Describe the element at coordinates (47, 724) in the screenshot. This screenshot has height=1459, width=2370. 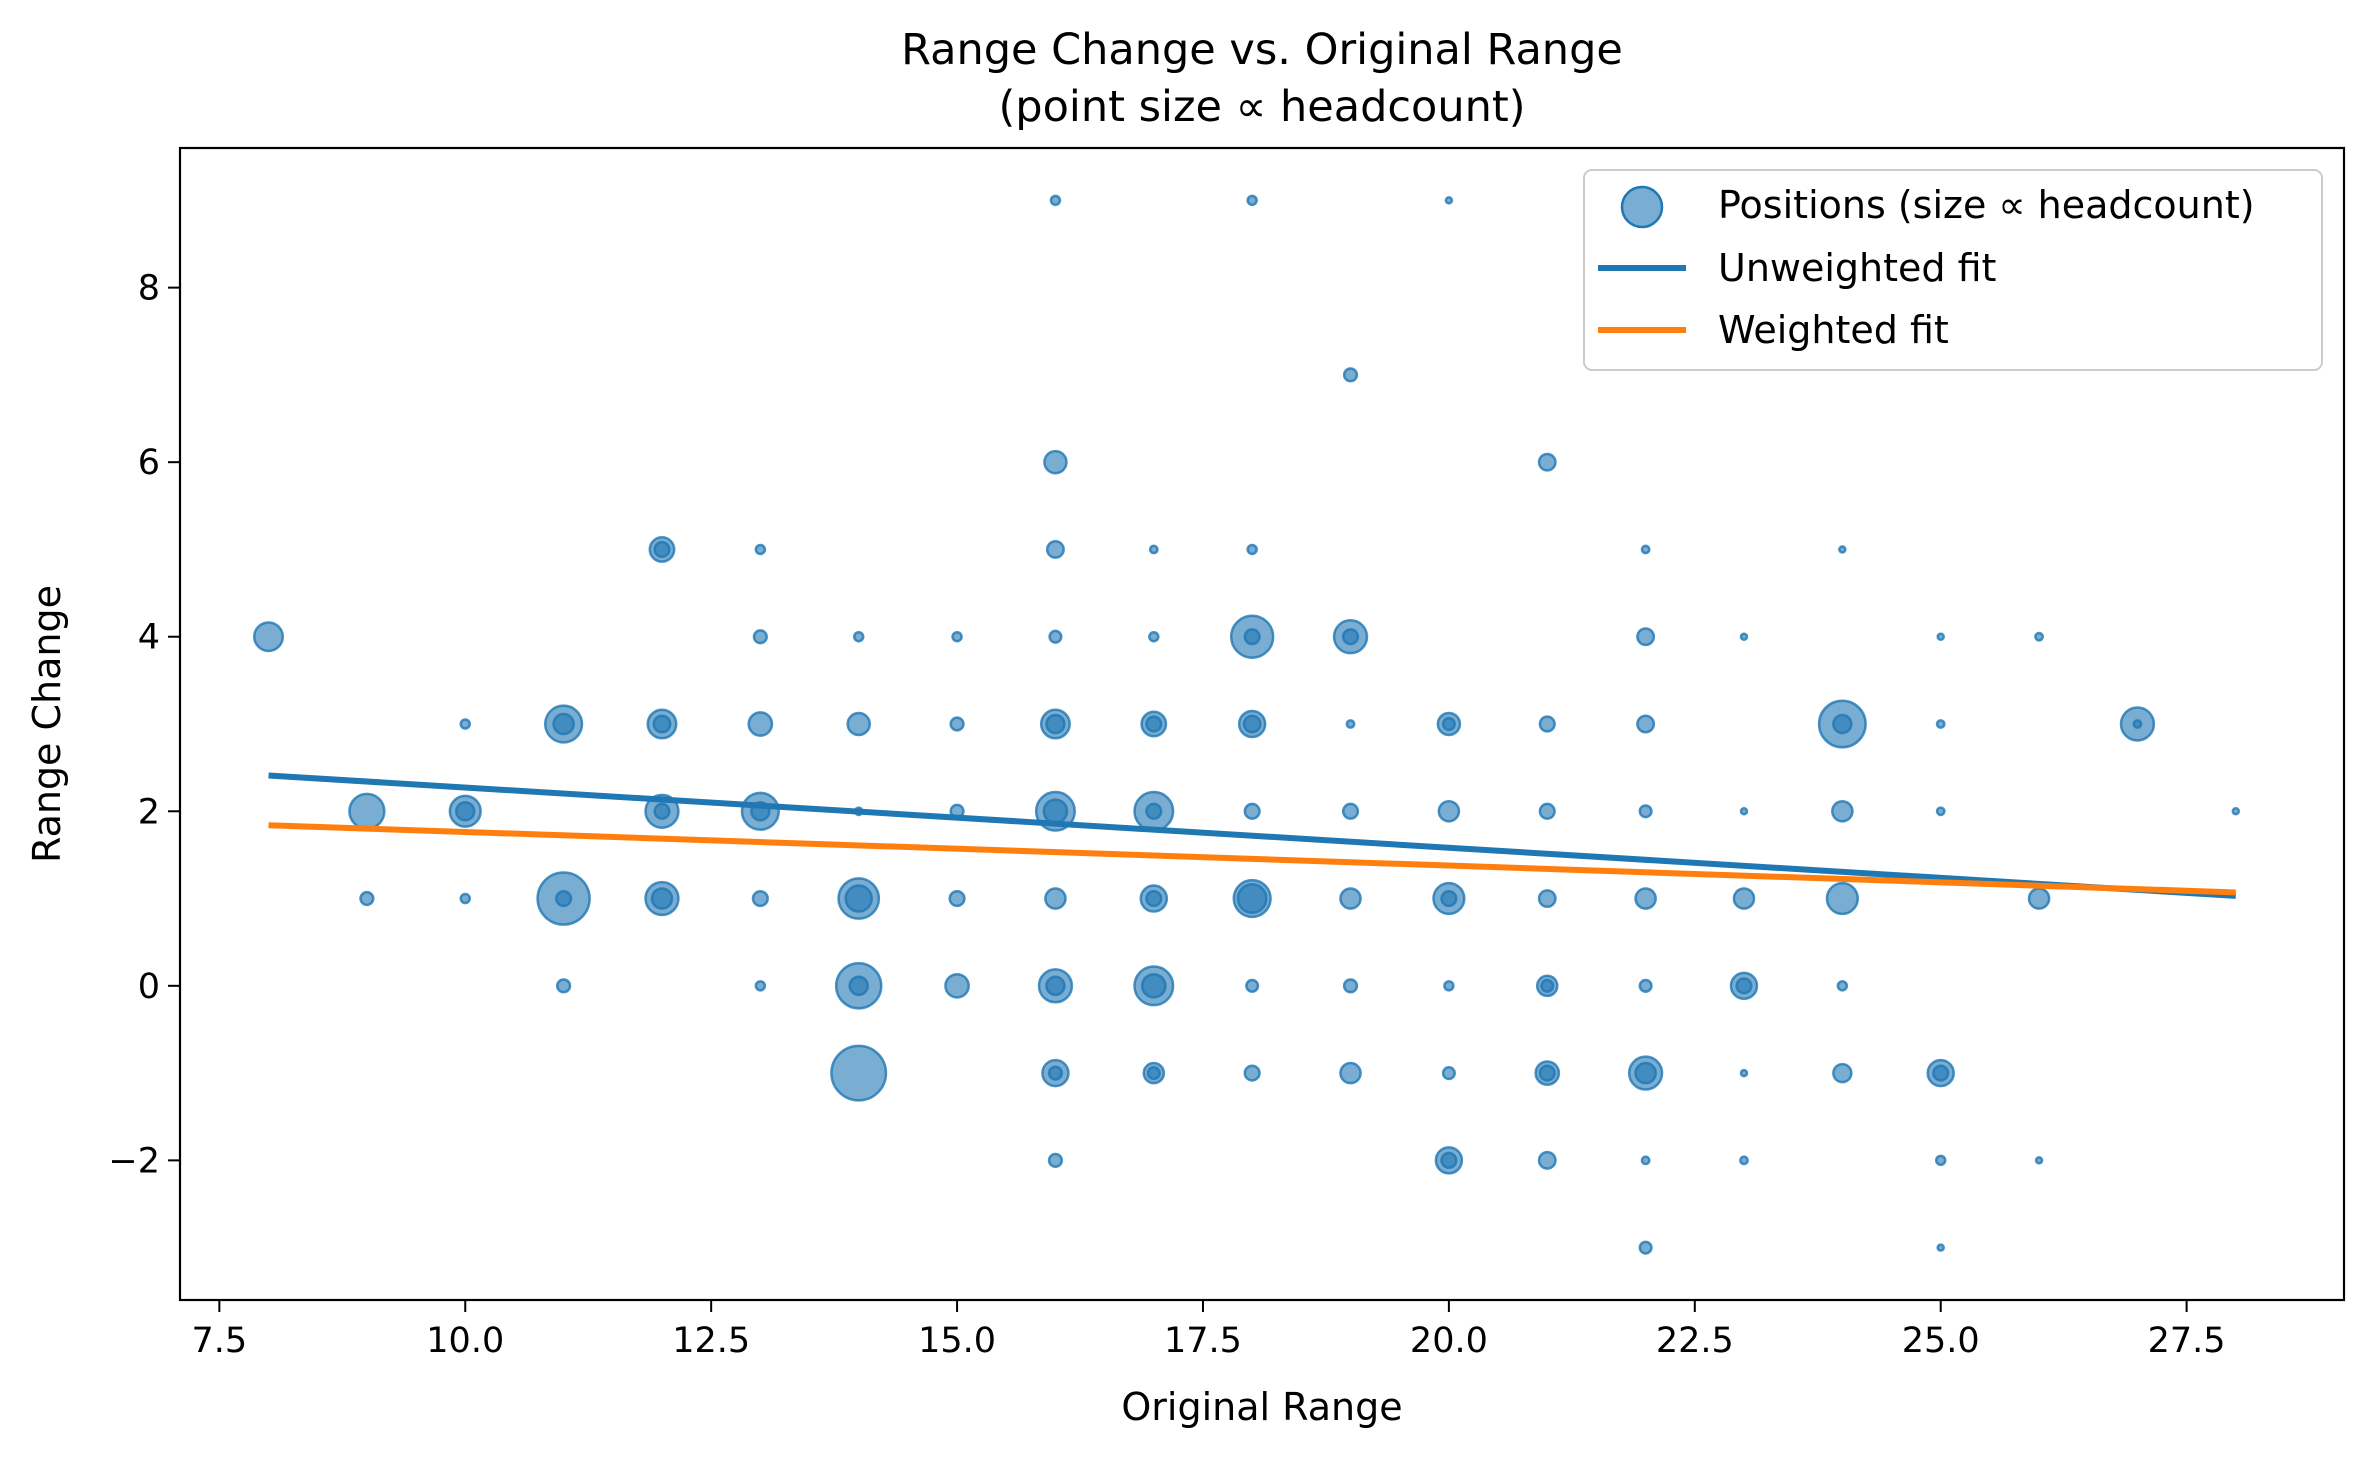
I see `y-axis-label: Range Change` at that location.